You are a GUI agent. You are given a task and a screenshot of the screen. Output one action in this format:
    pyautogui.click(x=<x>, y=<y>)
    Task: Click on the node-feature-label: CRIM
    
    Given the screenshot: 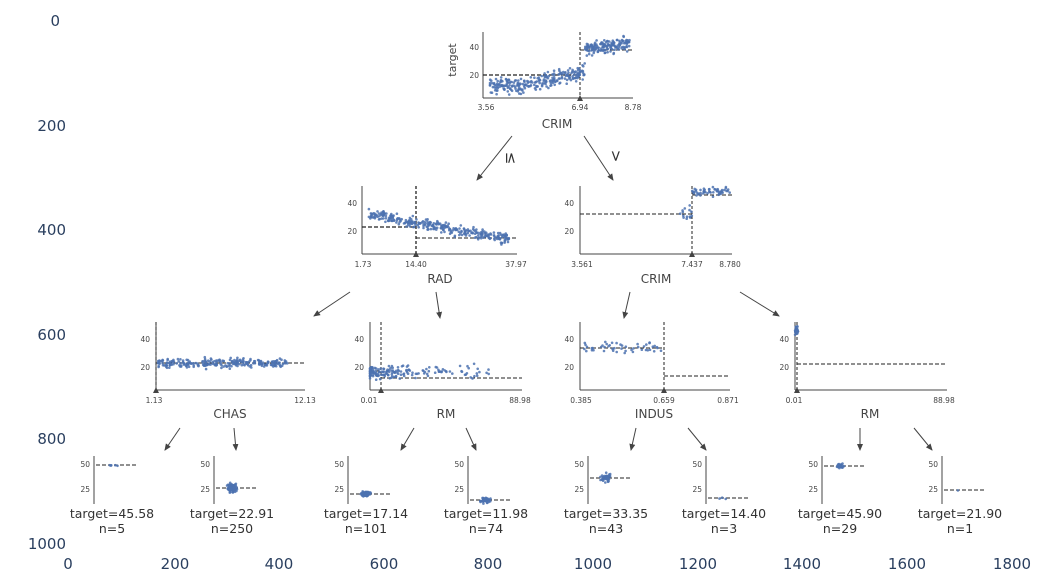 What is the action you would take?
    pyautogui.click(x=656, y=279)
    